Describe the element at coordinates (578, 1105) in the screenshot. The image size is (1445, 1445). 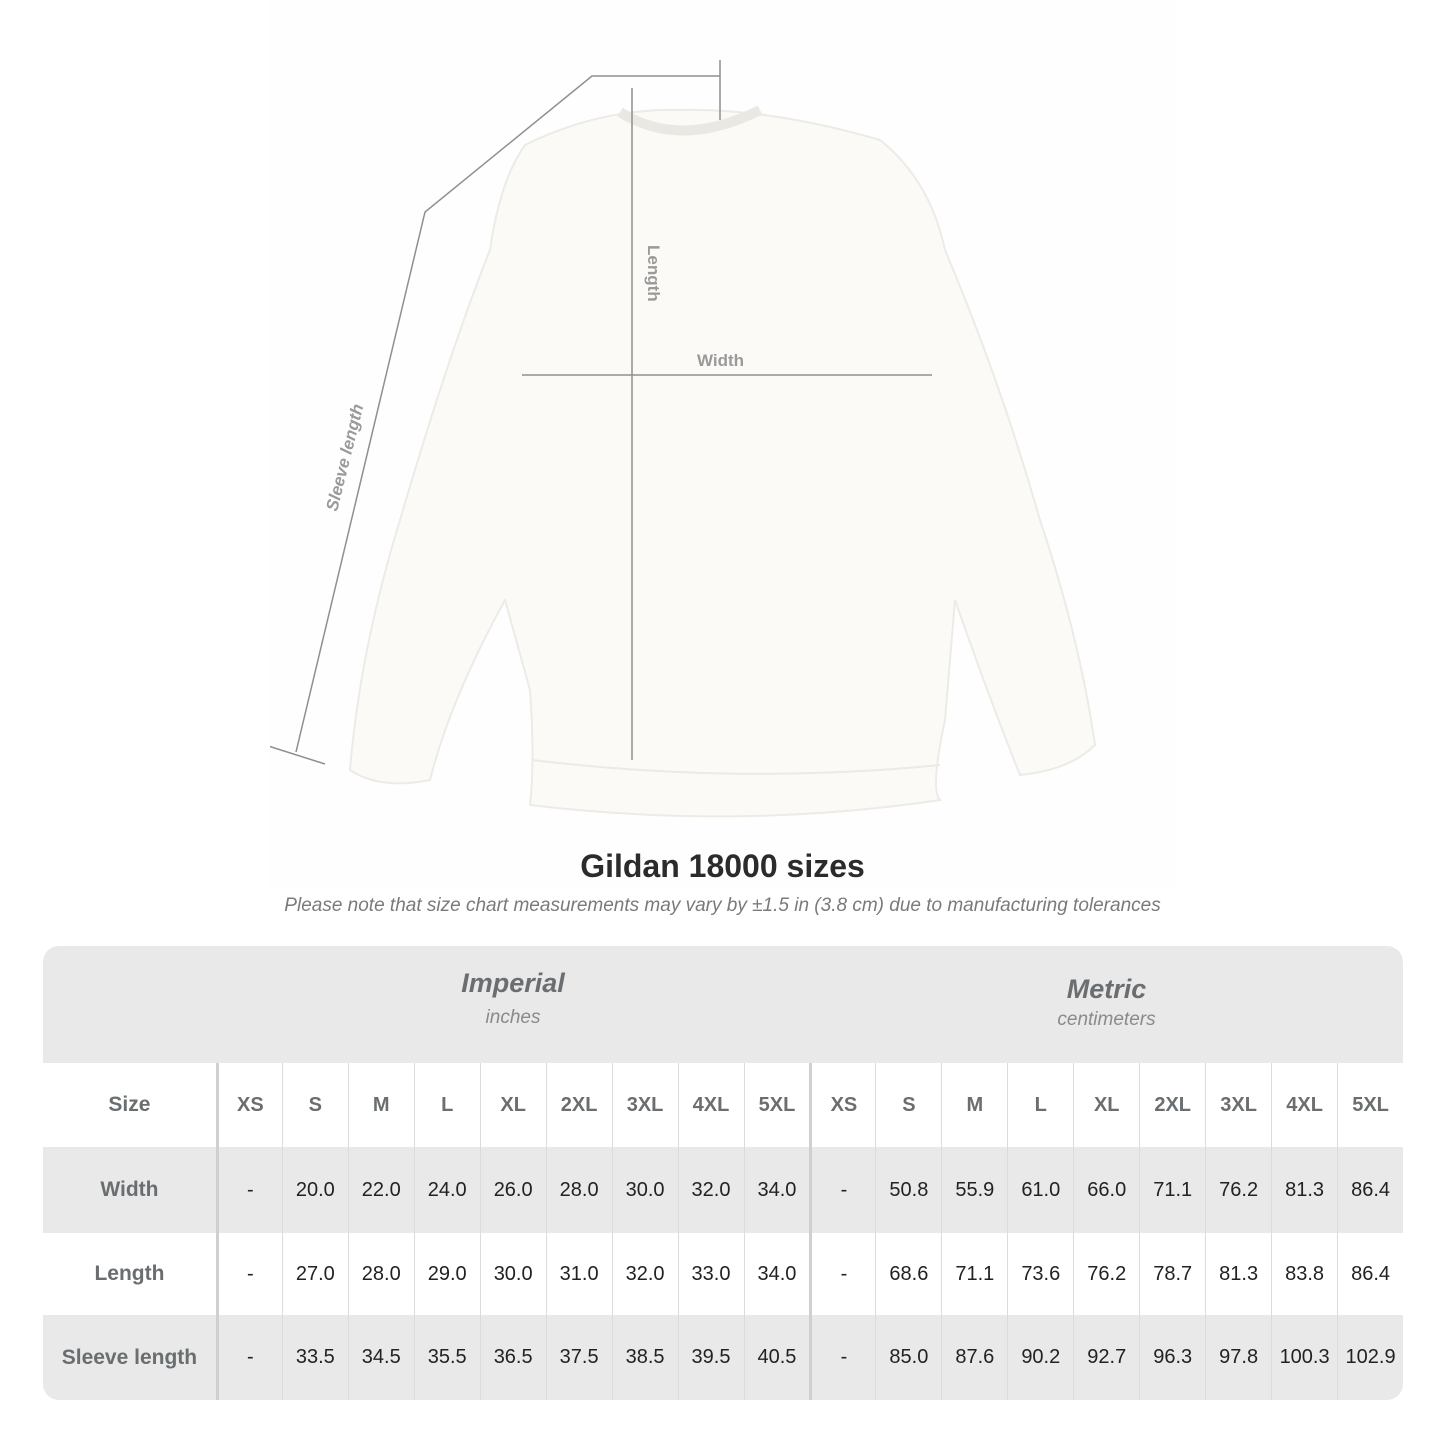
I see `size-header-imperial: 2XL` at that location.